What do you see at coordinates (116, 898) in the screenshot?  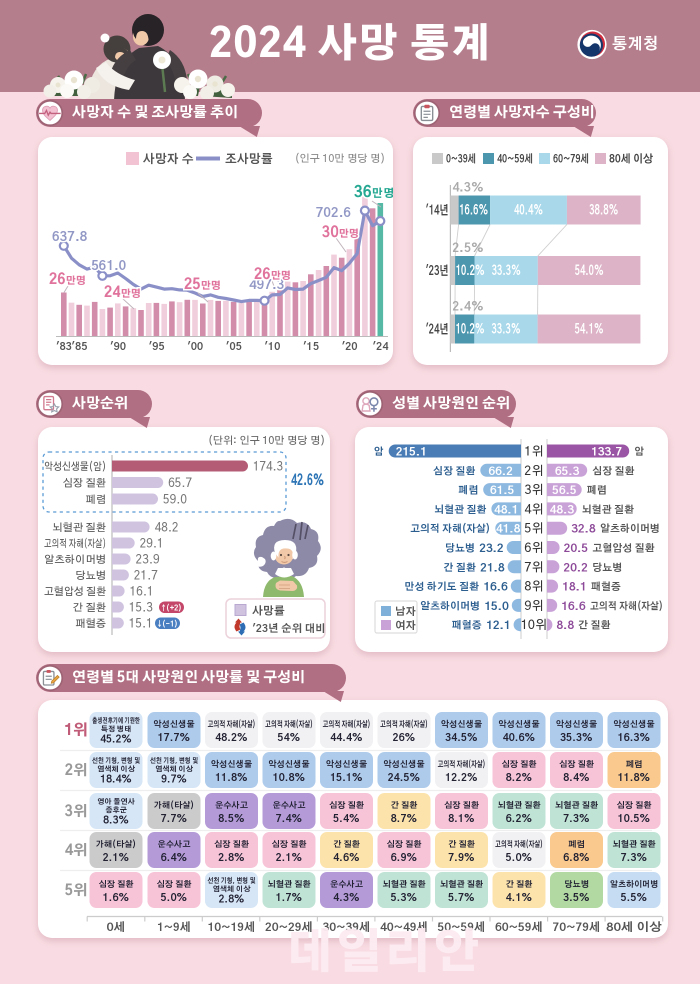 I see `svg-text: 1.6%` at bounding box center [116, 898].